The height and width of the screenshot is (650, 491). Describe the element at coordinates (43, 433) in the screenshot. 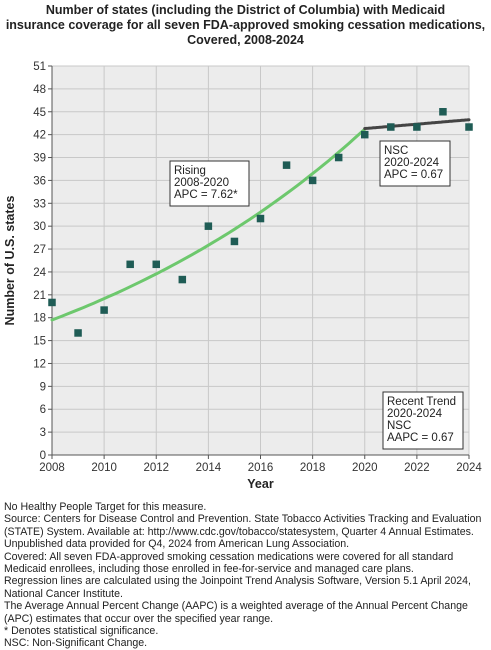

I see `y-tick-label: 3` at that location.